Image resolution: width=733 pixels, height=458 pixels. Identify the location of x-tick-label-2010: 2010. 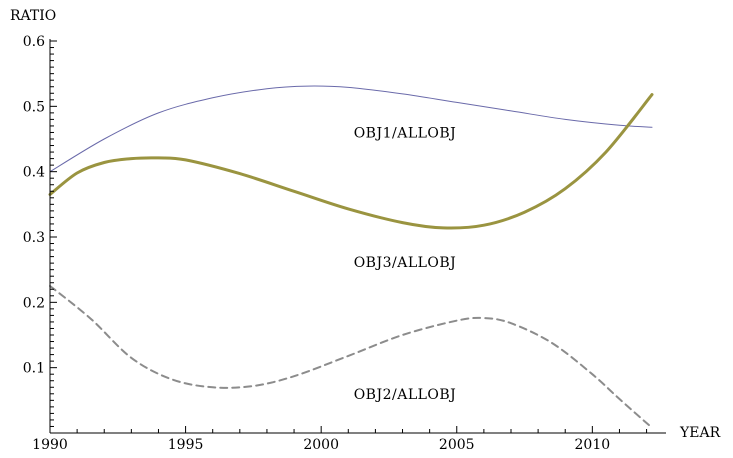
(593, 445).